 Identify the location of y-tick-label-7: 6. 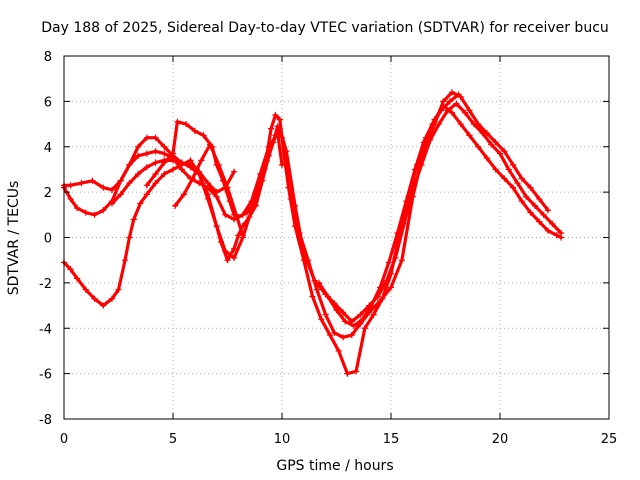
(48, 102).